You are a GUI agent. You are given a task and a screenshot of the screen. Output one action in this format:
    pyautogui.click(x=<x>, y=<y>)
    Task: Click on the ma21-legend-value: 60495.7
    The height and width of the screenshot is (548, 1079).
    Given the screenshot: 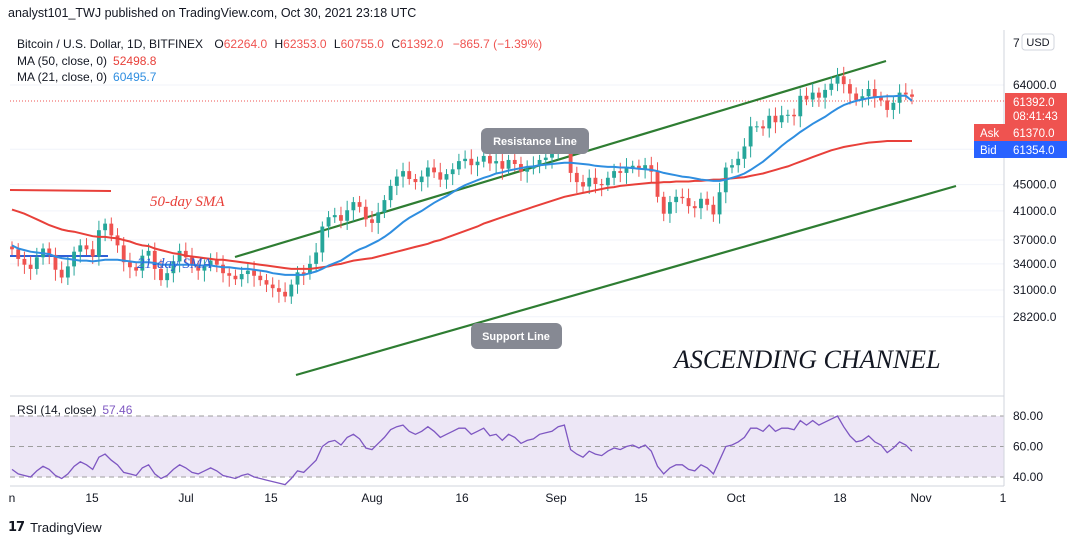 What is the action you would take?
    pyautogui.click(x=135, y=77)
    